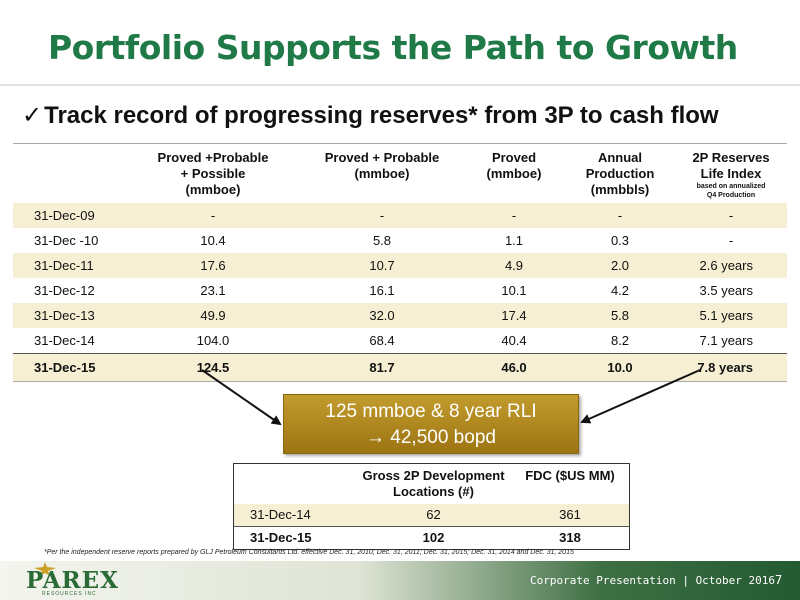 Image resolution: width=800 pixels, height=600 pixels. What do you see at coordinates (213, 340) in the screenshot?
I see `row-3p: 104.0` at bounding box center [213, 340].